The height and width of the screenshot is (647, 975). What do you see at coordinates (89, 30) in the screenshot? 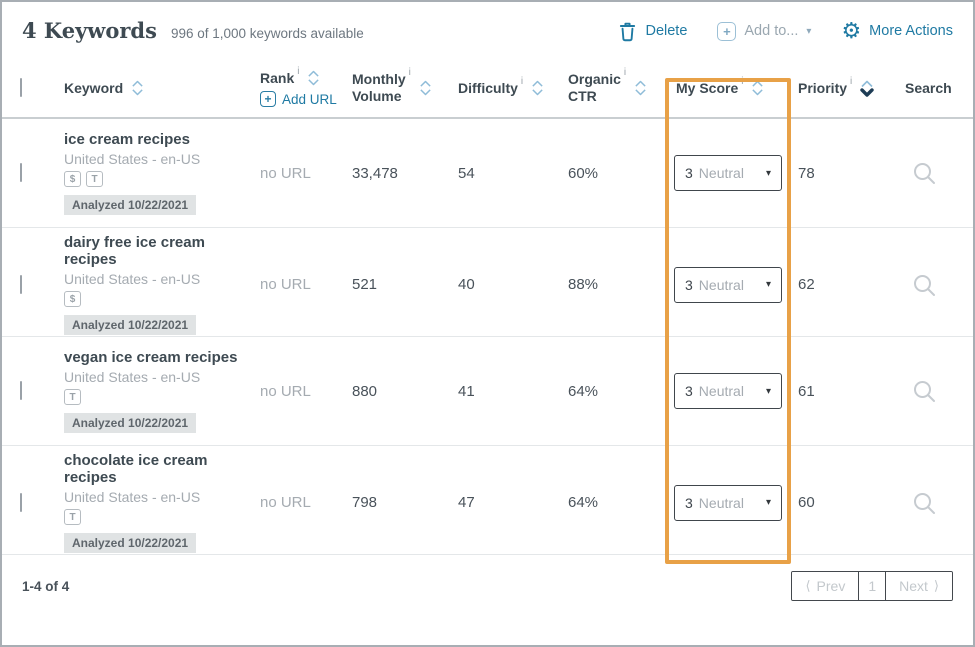
I see `page-title: 4 Keywords` at bounding box center [89, 30].